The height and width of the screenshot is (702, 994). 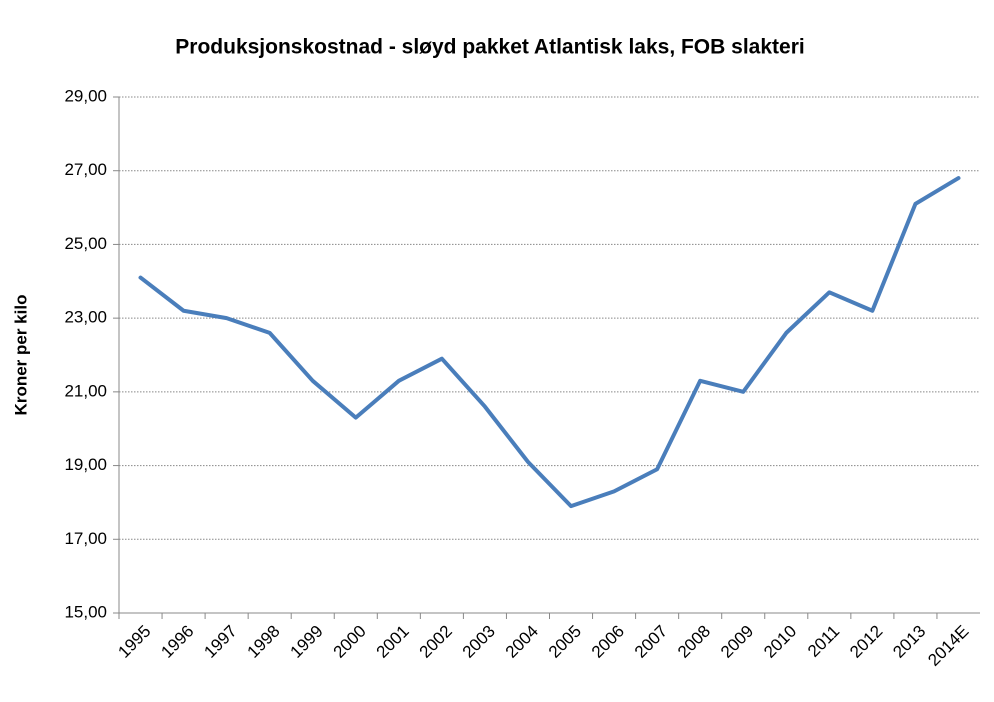 What do you see at coordinates (737, 642) in the screenshot?
I see `x-tick-label: 2009` at bounding box center [737, 642].